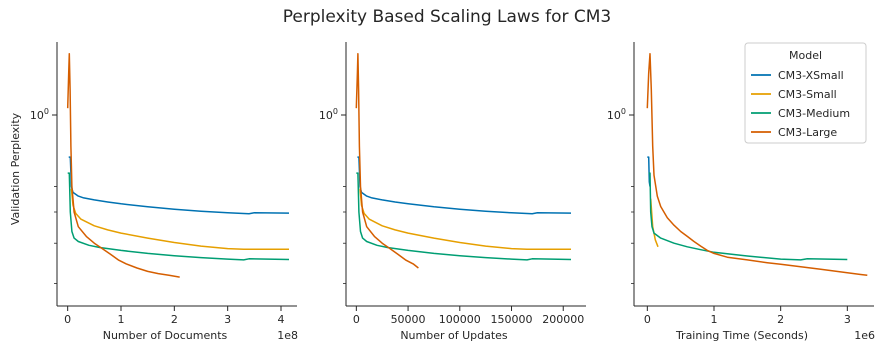  What do you see at coordinates (811, 75) in the screenshot?
I see `legend-label-cm3-xsmall: CM3-XSmall` at bounding box center [811, 75].